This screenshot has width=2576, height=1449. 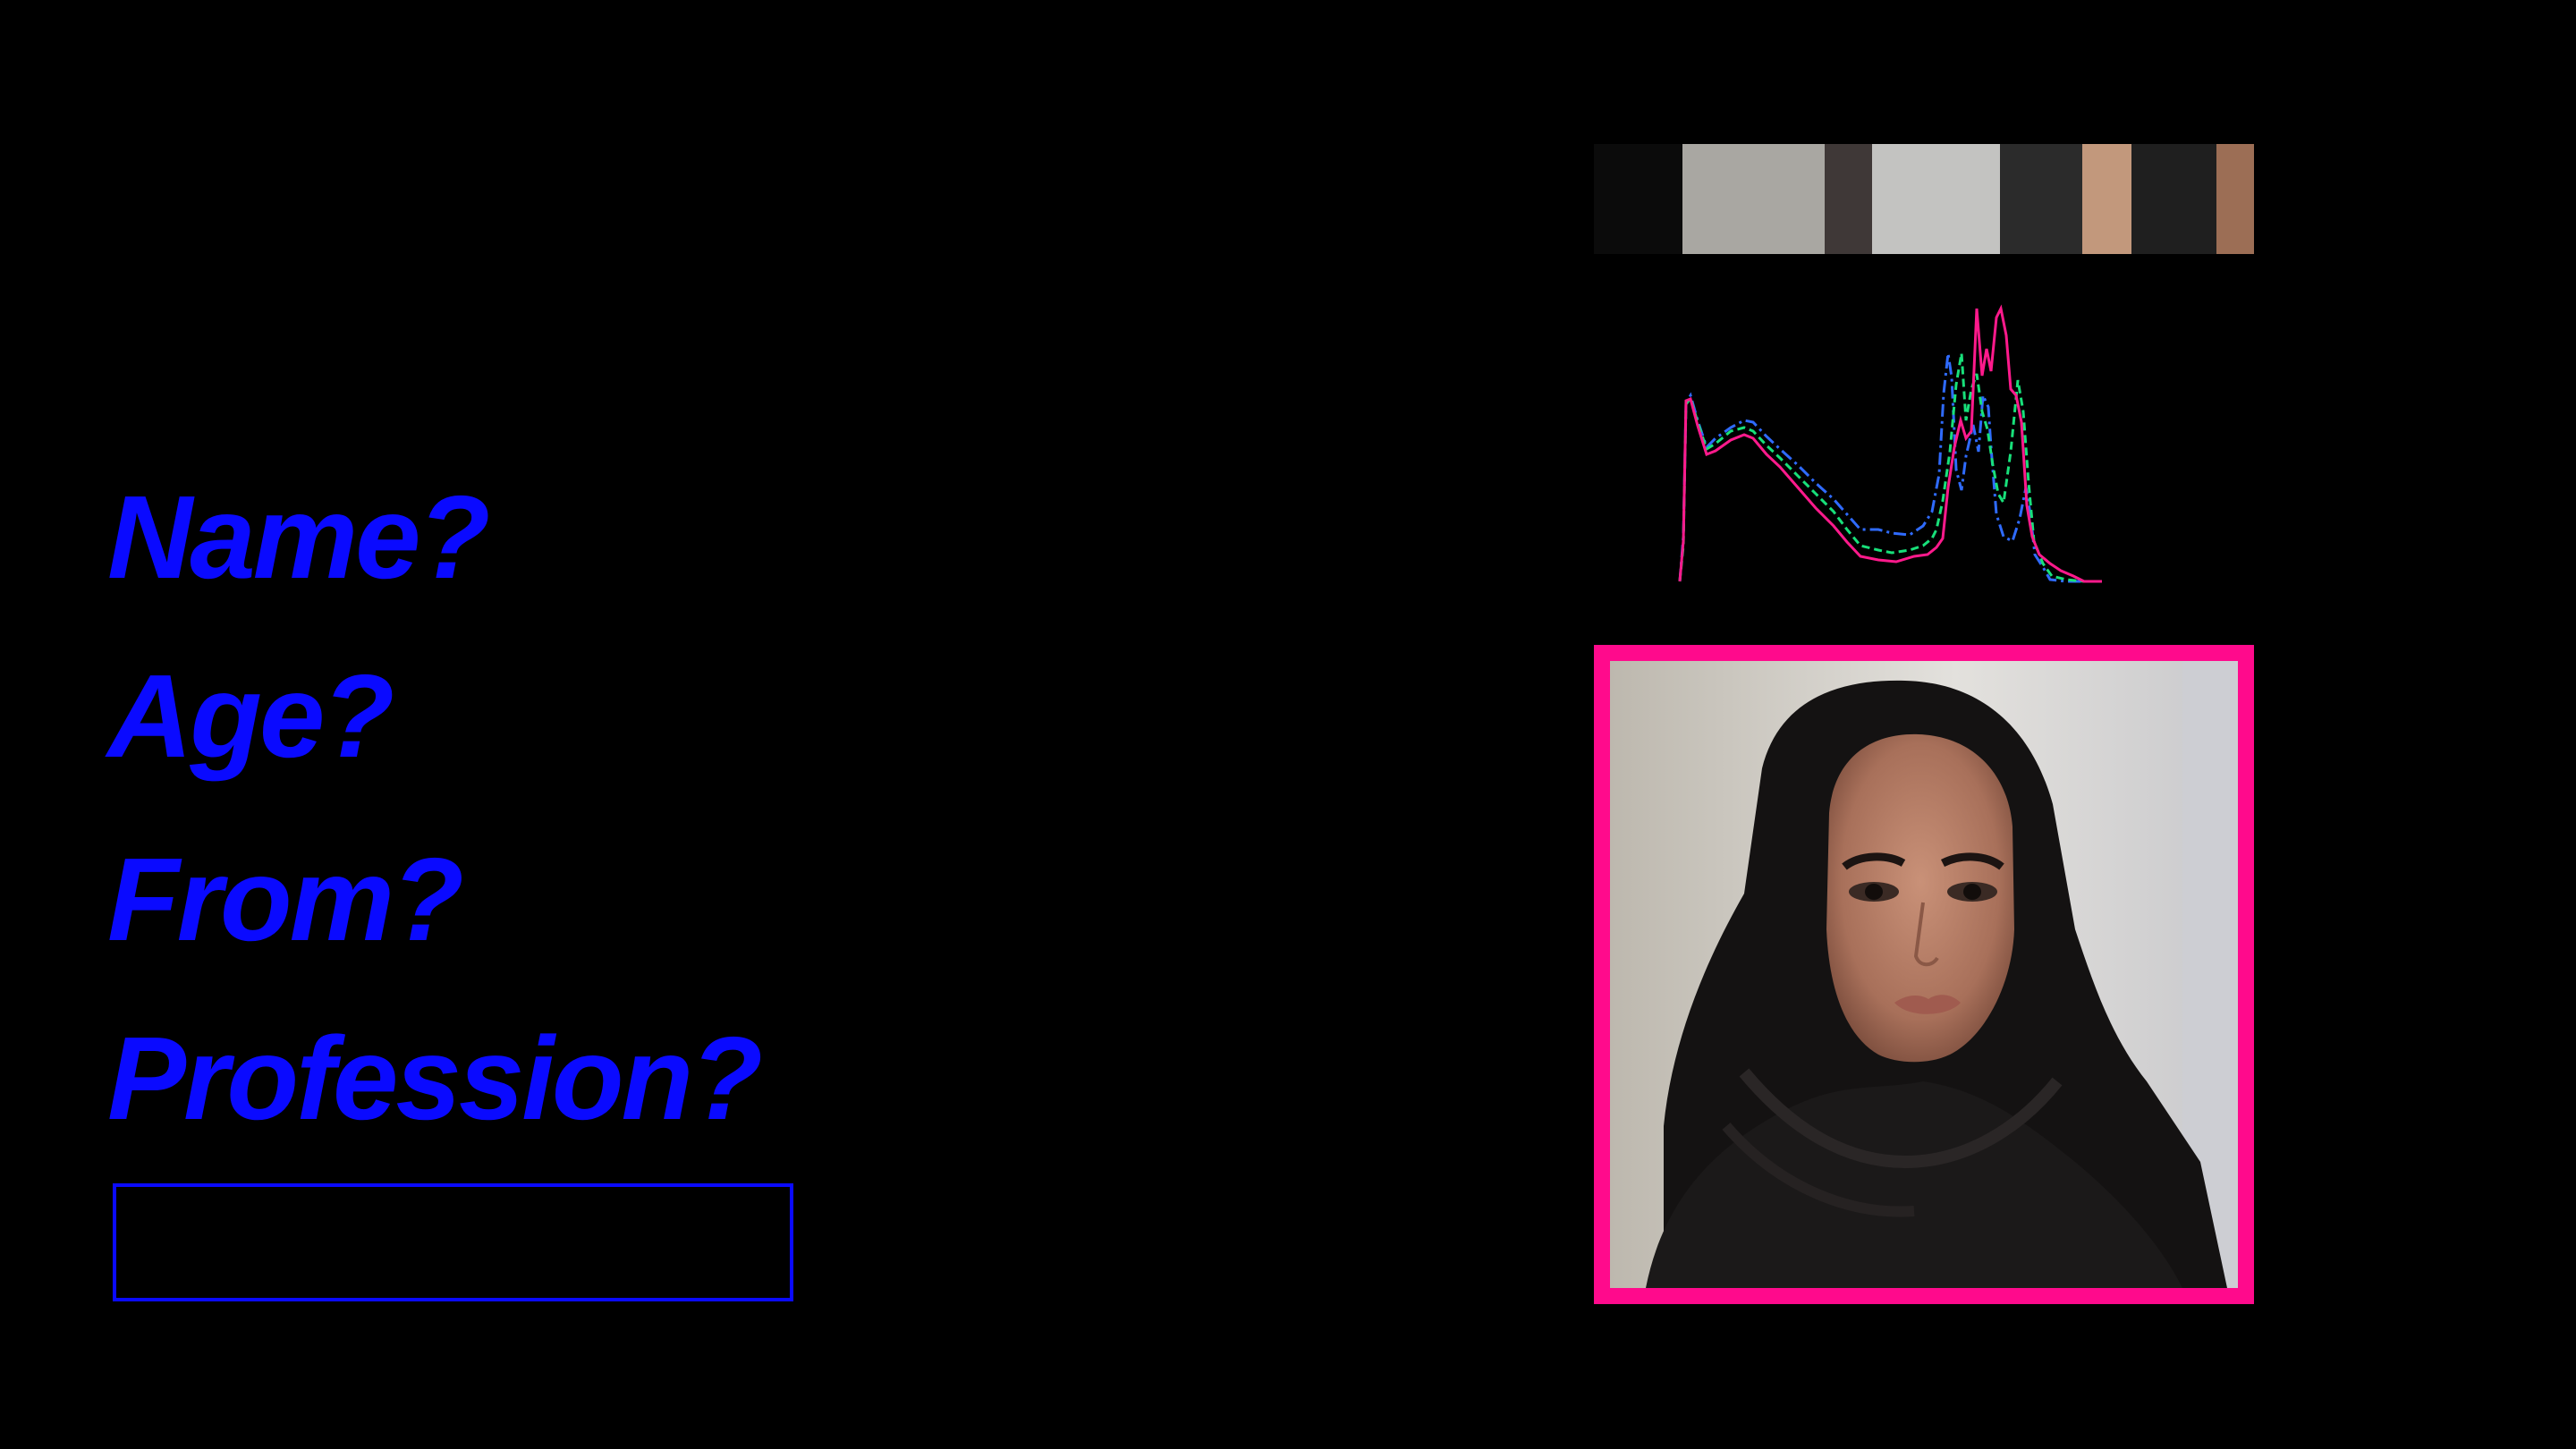 I want to click on color-histogram, so click(x=1890, y=443).